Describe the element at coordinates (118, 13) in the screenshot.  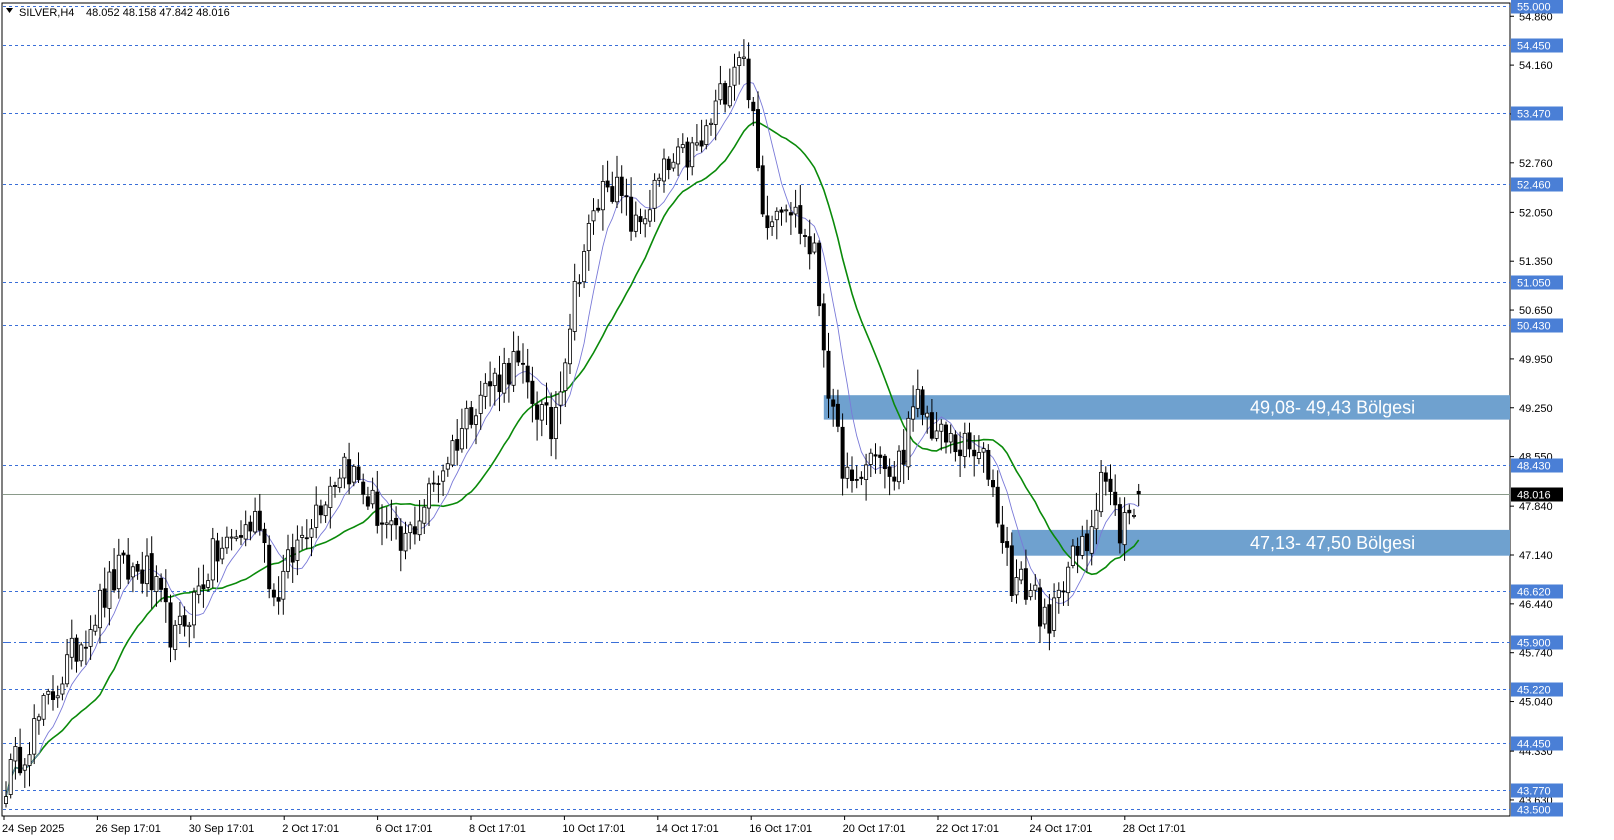
I see `chart-header: SILVER,H4 48.052 48.158 47.842 48.016` at that location.